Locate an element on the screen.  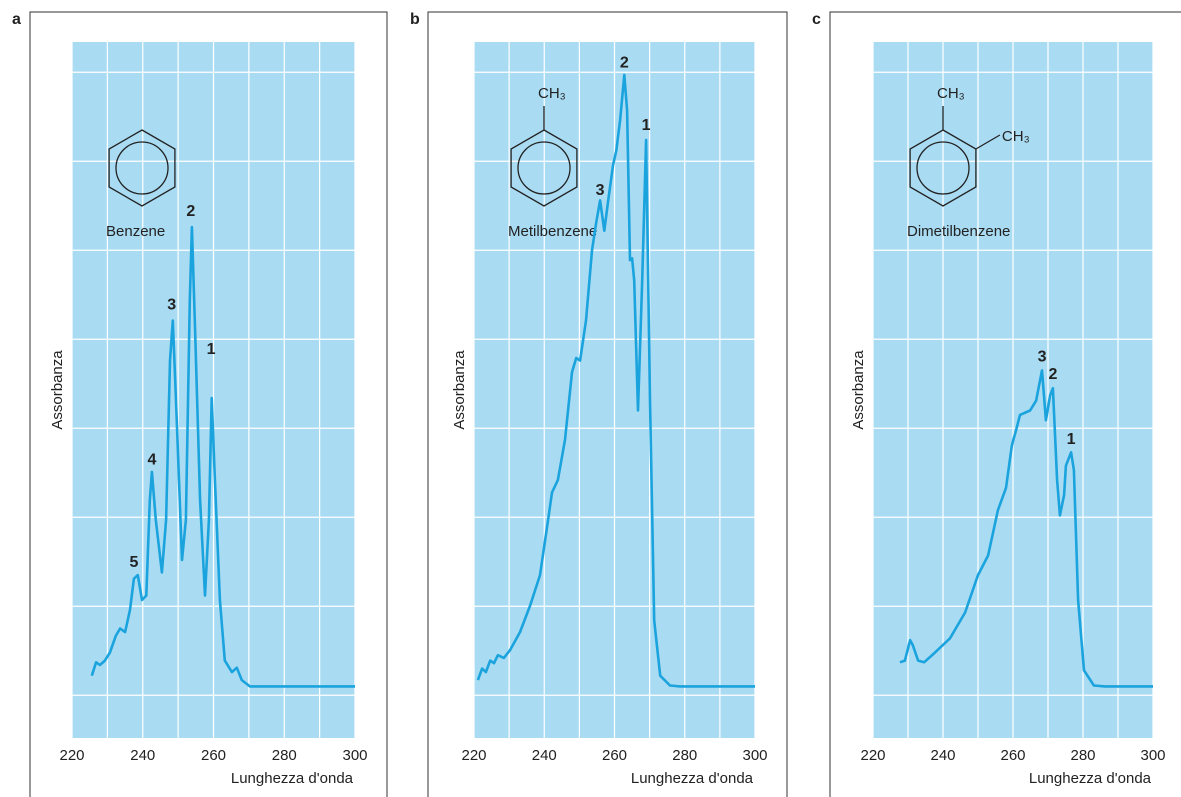
compound-name: Dimetilbenzene is located at coordinates (958, 231).